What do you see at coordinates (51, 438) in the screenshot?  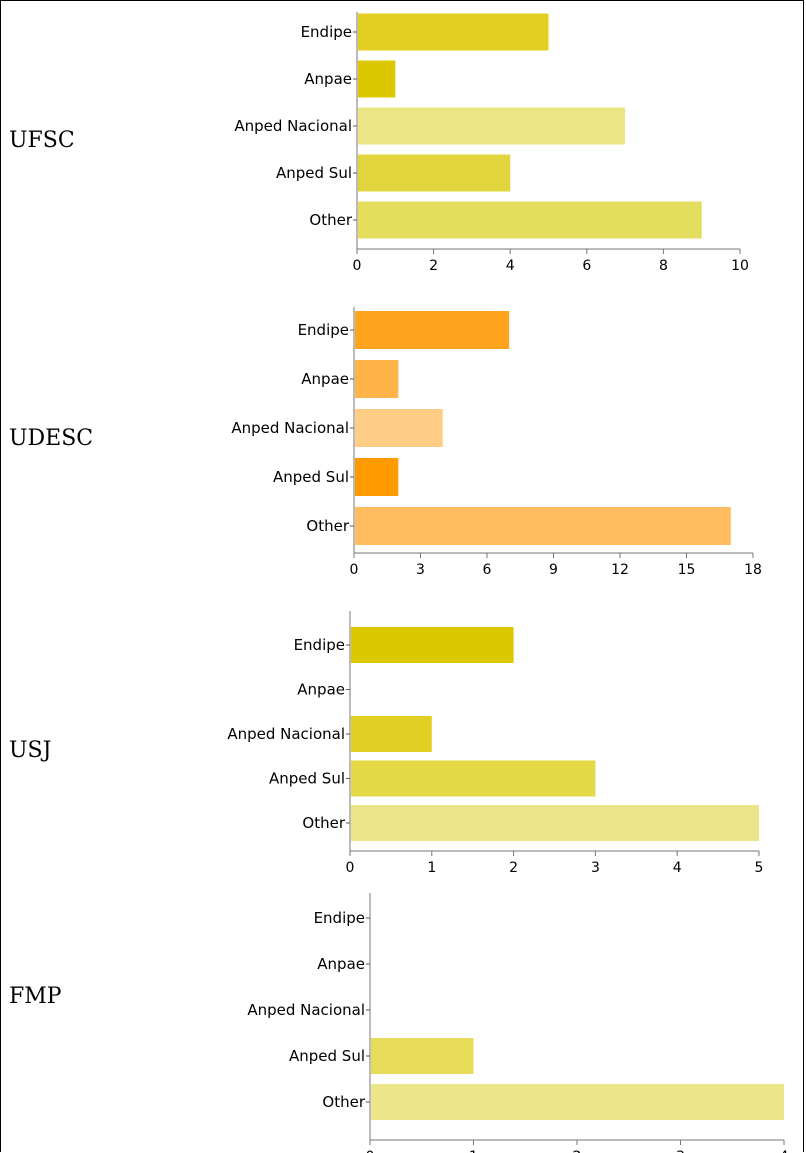 I see `group-label: UDESC` at bounding box center [51, 438].